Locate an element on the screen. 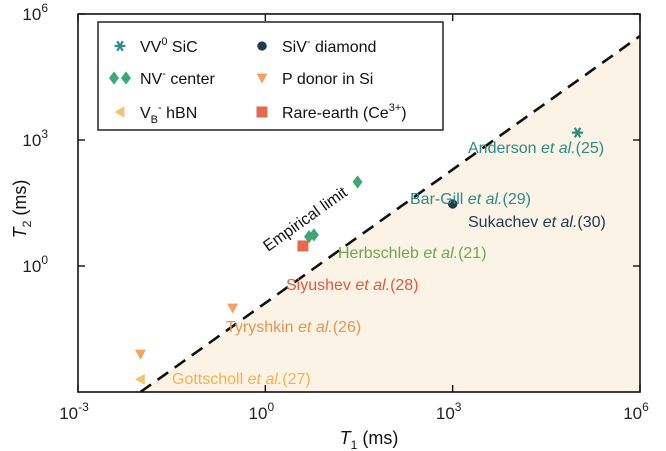 Image resolution: width=666 pixels, height=451 pixels. y-axis-label: T2 (ms) is located at coordinates (22, 209).